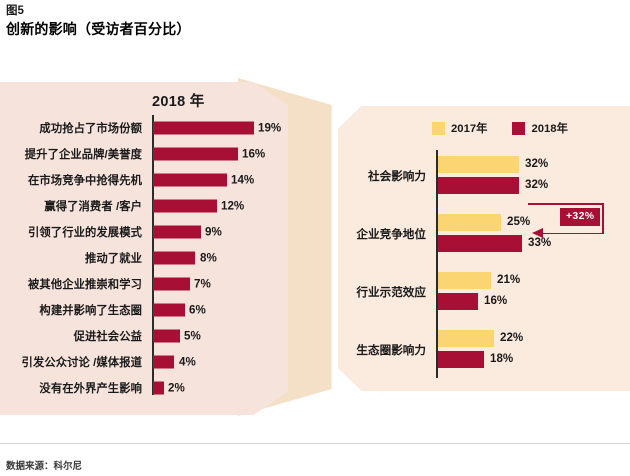 The height and width of the screenshot is (476, 630). I want to click on right-bar-value-2018: 33%, so click(540, 242).